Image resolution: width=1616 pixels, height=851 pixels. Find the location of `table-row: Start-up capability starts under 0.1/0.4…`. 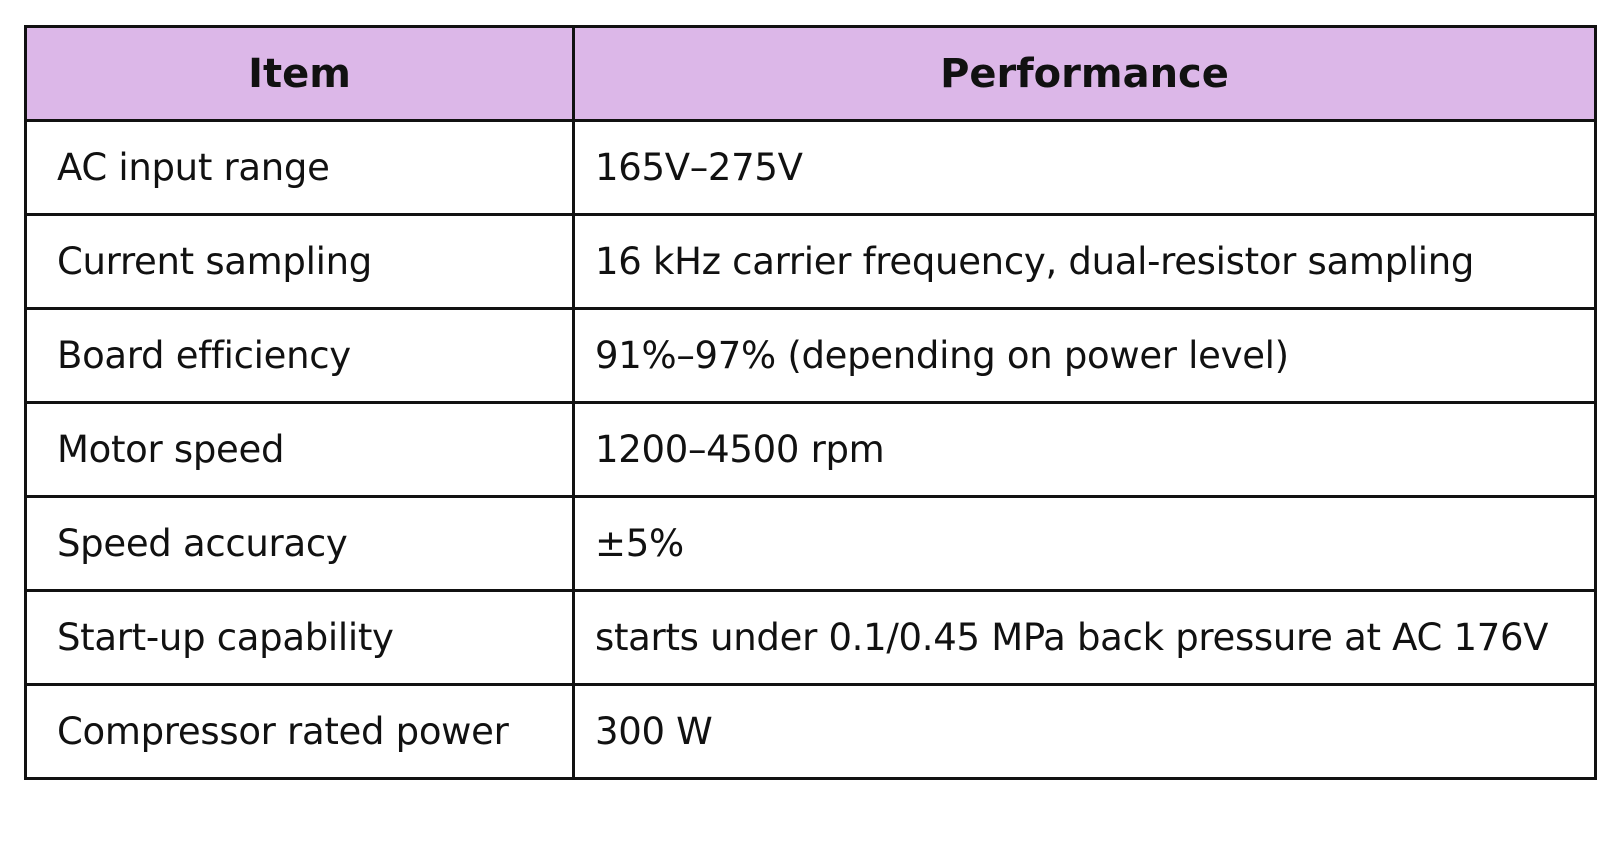

table-row: Start-up capability starts under 0.1/0.4… is located at coordinates (810, 637).